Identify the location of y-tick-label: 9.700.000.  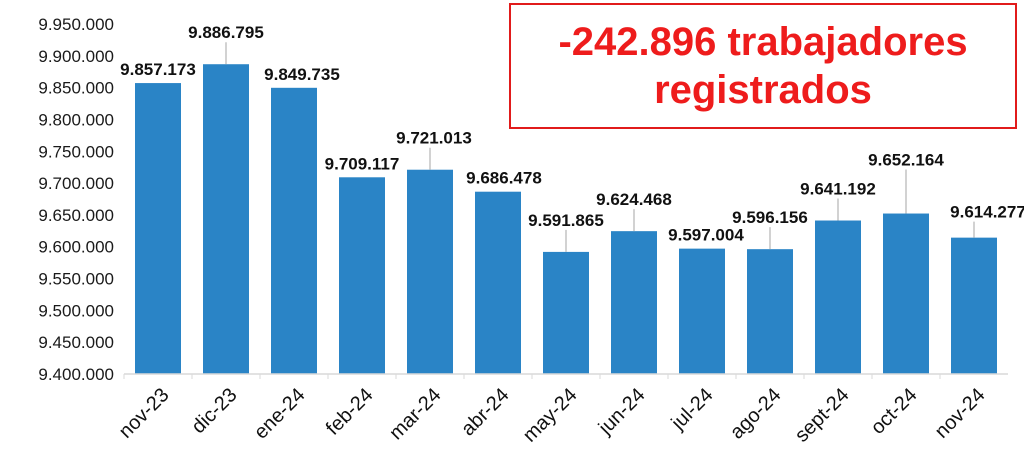
(76, 183).